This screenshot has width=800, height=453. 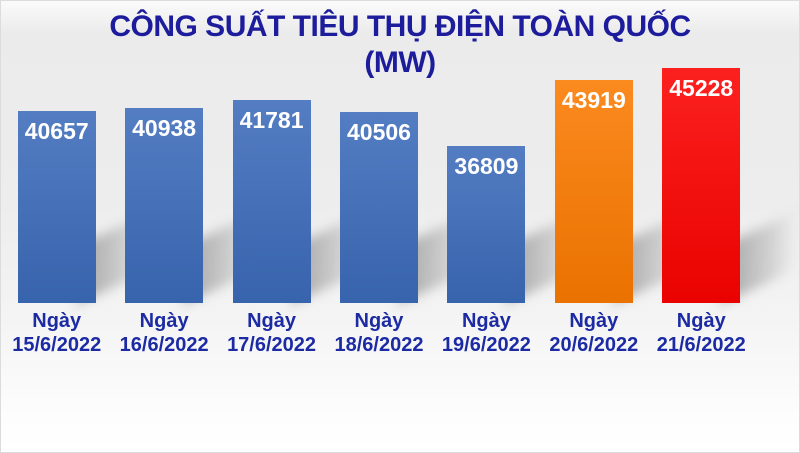 I want to click on category-label-date: 21/6/2022, so click(x=701, y=345).